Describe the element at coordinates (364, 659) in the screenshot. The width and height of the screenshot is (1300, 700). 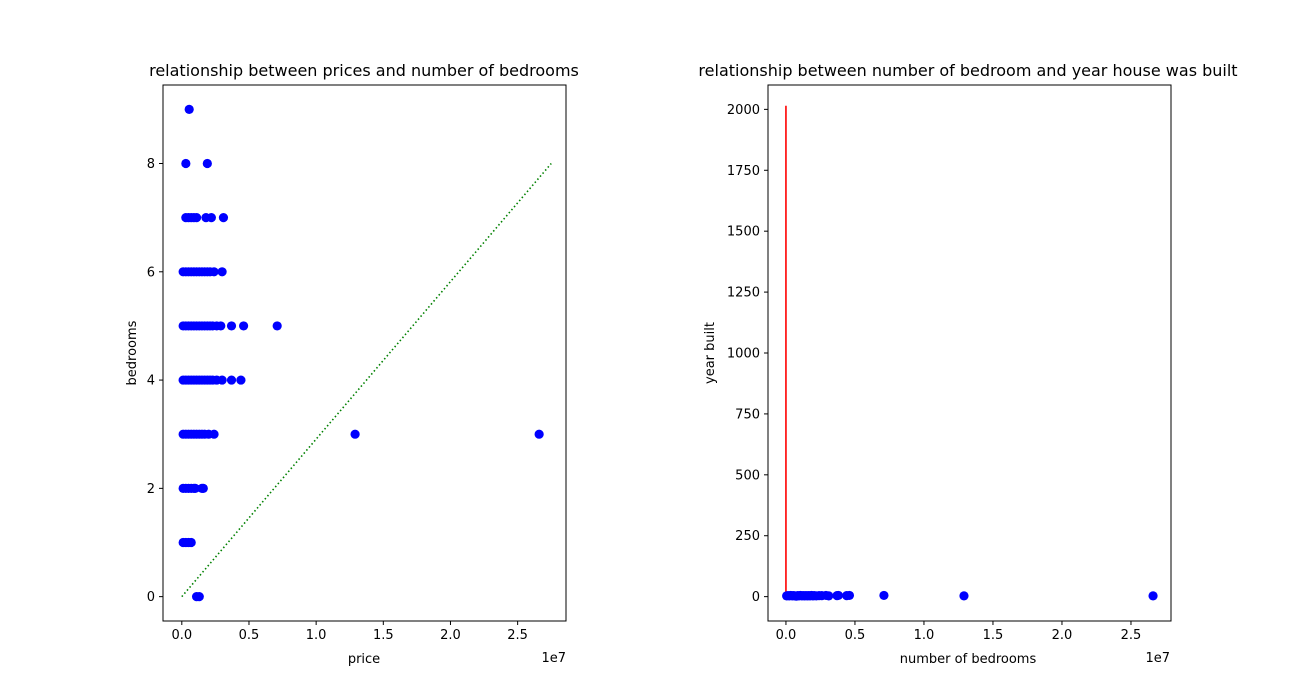
I see `x-axis-label: price` at that location.